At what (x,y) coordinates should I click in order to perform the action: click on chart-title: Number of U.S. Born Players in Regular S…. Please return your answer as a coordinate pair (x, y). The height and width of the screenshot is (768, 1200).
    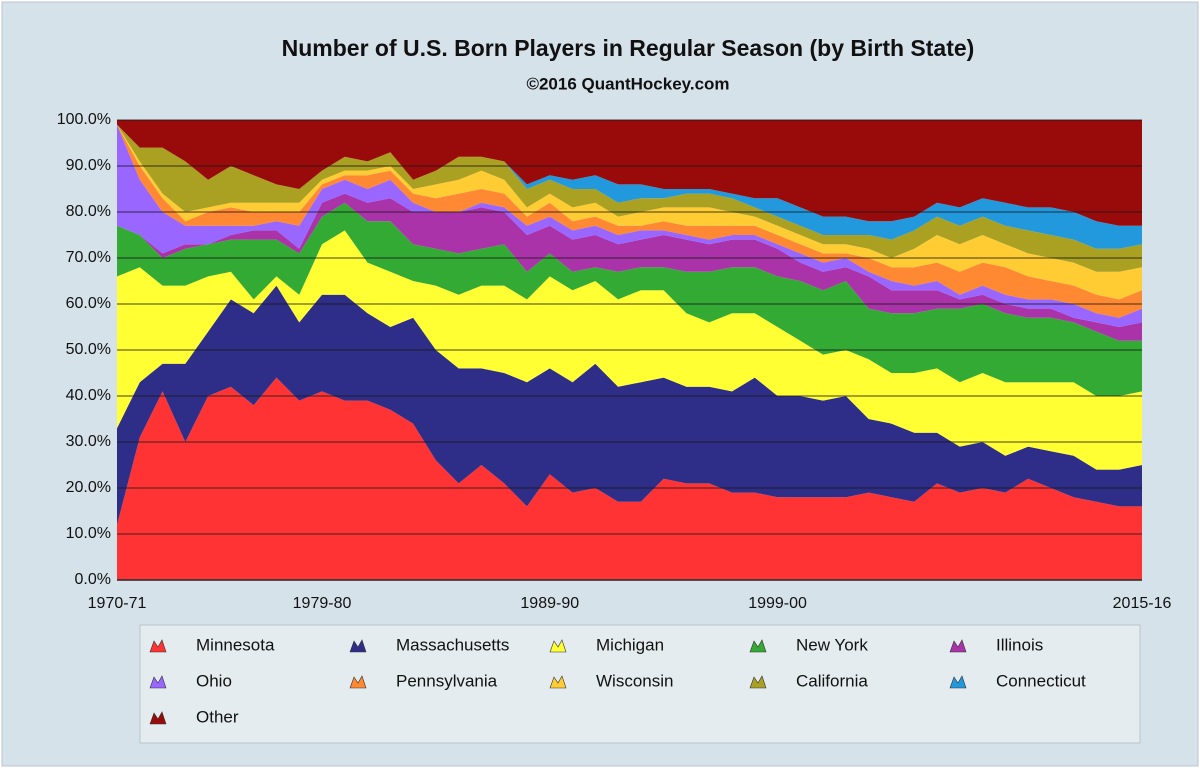
    Looking at the image, I should click on (628, 48).